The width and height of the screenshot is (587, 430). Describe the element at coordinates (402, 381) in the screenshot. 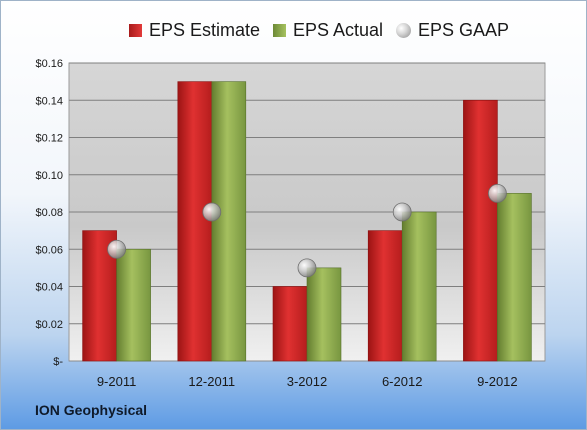

I see `x-tick-label: 6-2012` at that location.